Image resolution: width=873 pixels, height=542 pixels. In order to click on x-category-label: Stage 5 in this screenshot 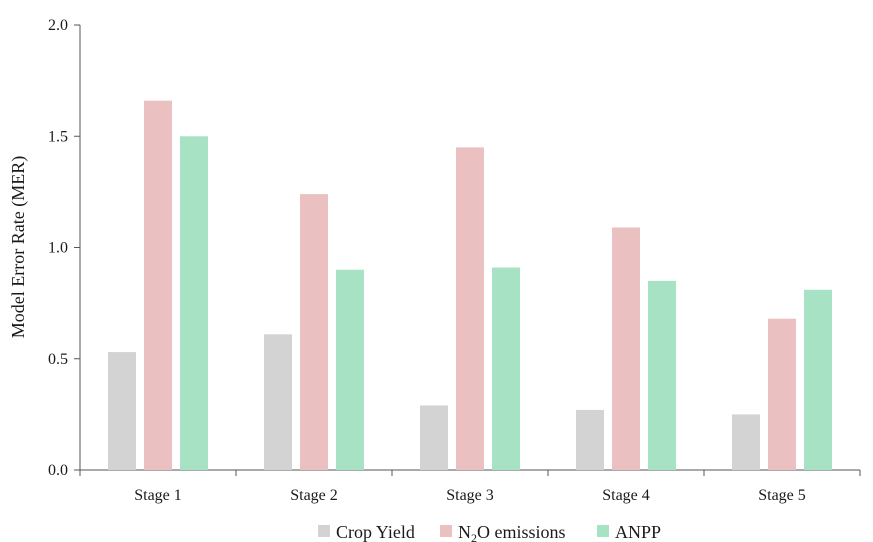, I will do `click(782, 495)`.